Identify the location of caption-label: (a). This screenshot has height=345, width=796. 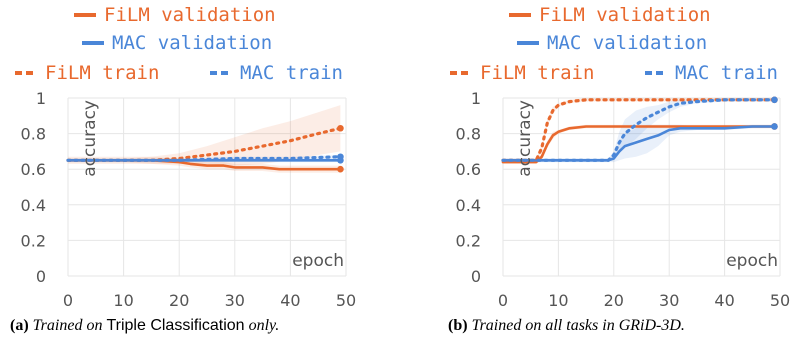
(21, 325).